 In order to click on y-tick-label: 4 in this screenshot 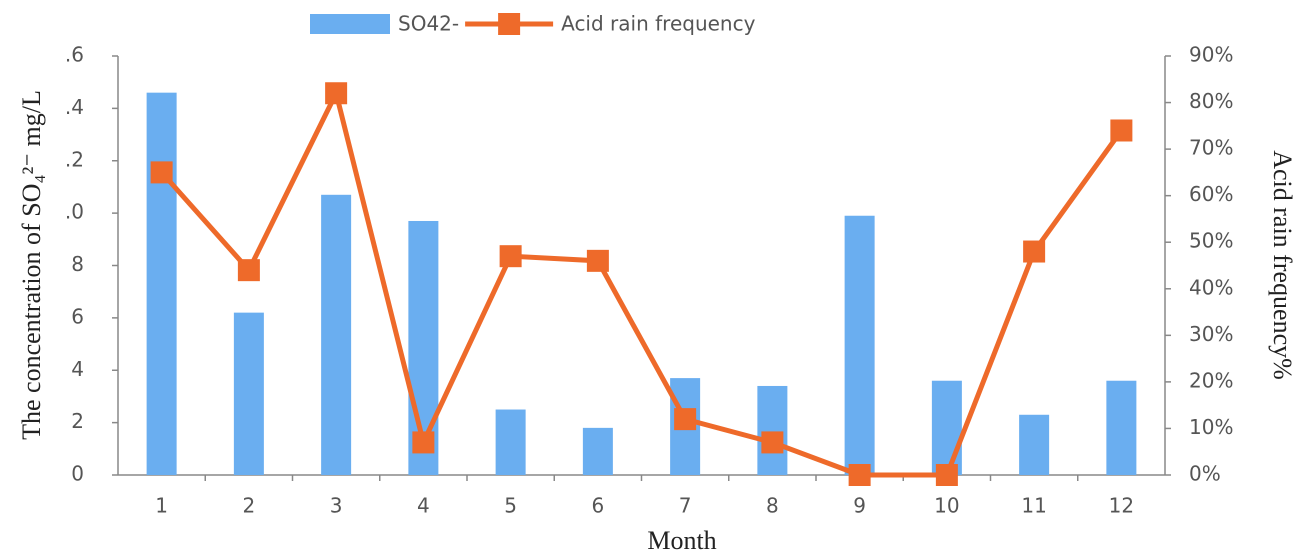, I will do `click(77, 369)`.